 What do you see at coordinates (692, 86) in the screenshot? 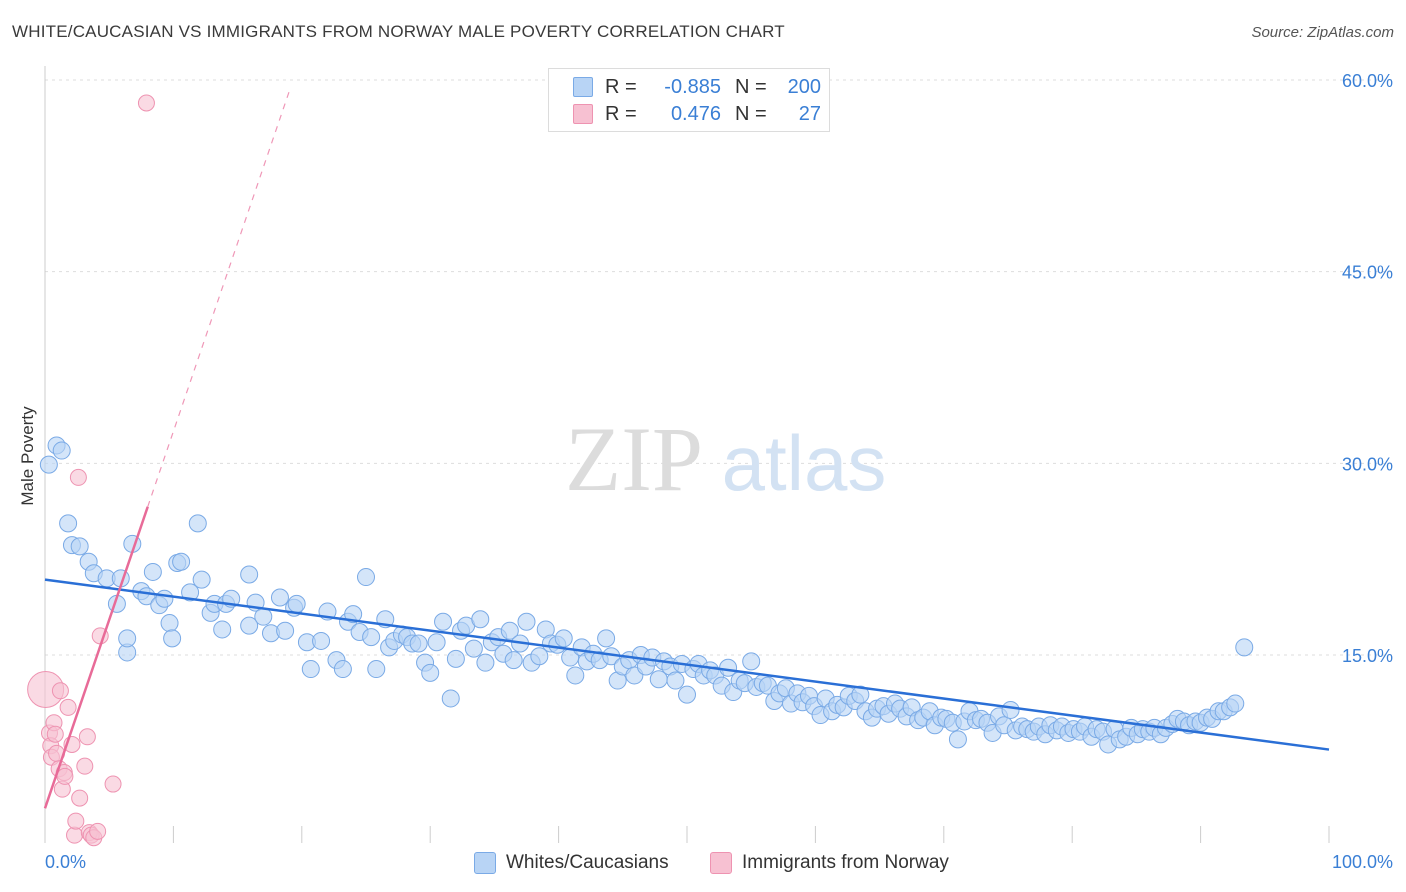
I see `r-value: -0.885` at bounding box center [692, 86].